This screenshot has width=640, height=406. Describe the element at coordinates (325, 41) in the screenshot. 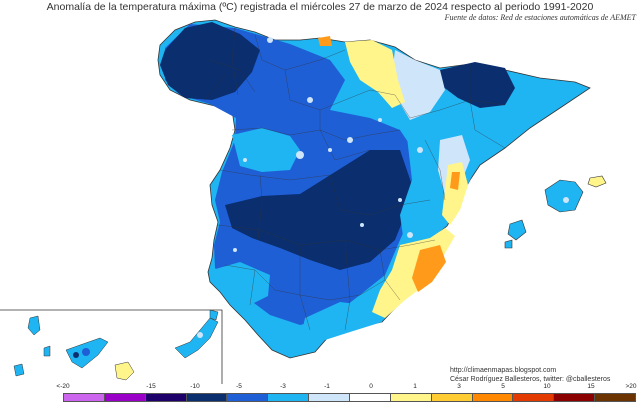

I see `anomaly-zone-orange-north` at that location.